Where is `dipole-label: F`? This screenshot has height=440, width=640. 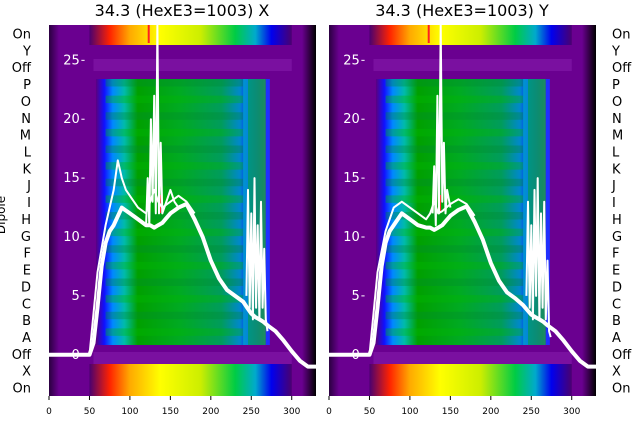
dipole-label: F is located at coordinates (615, 254).